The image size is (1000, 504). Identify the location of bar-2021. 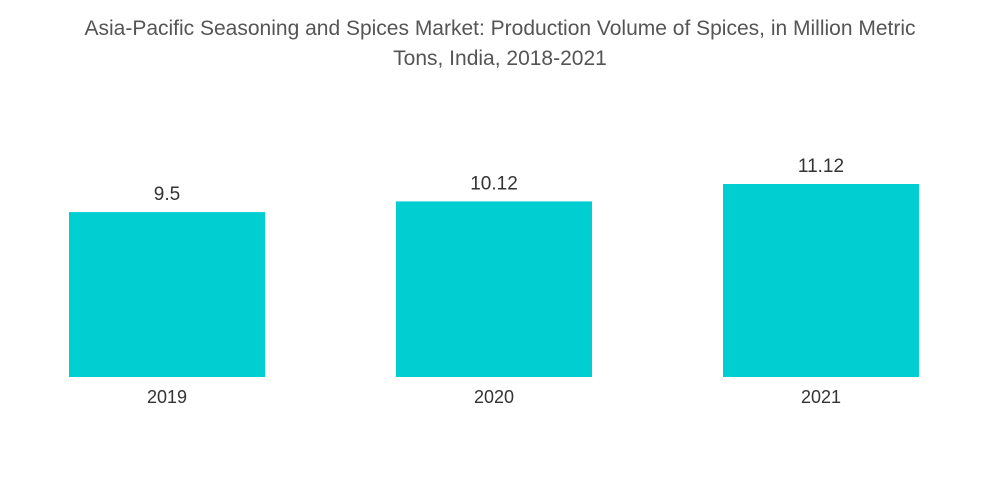
(821, 280).